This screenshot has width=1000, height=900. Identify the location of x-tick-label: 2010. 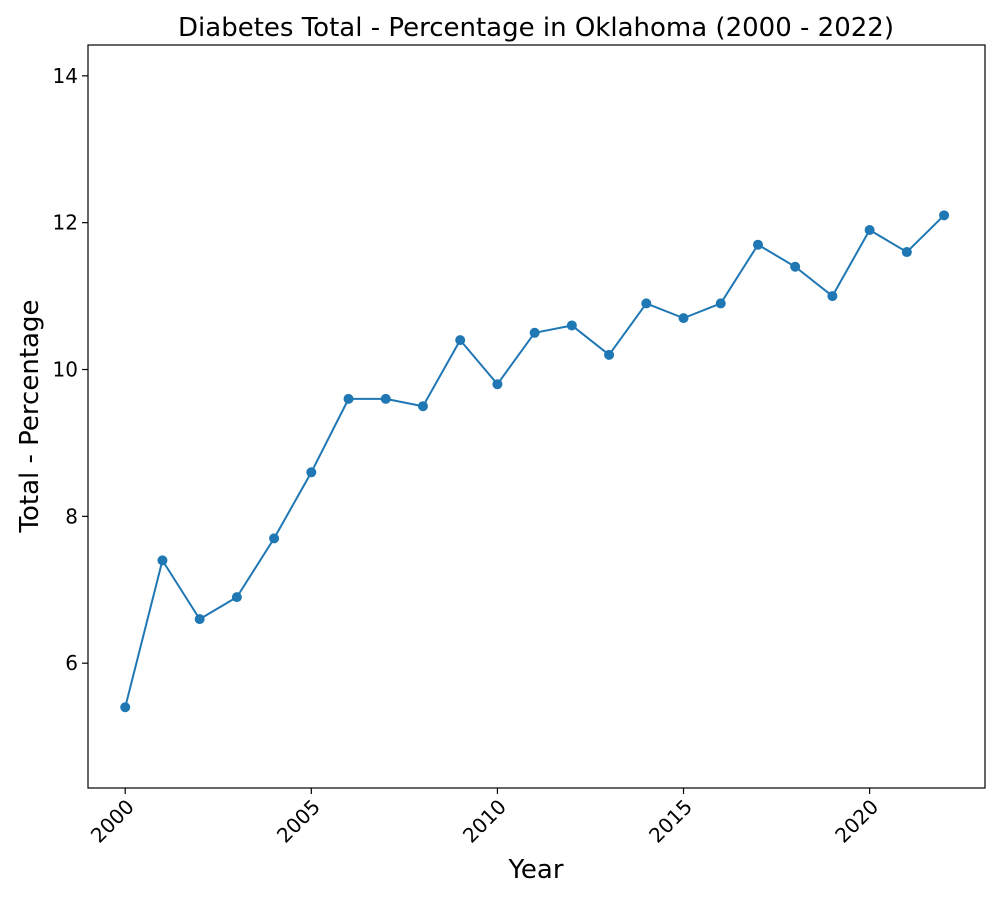
(484, 821).